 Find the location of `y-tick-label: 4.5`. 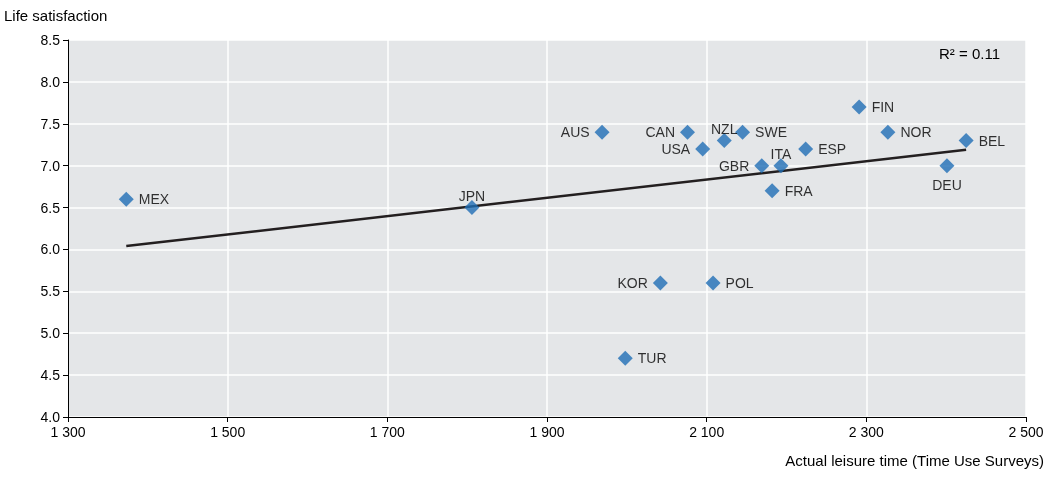

y-tick-label: 4.5 is located at coordinates (50, 375).